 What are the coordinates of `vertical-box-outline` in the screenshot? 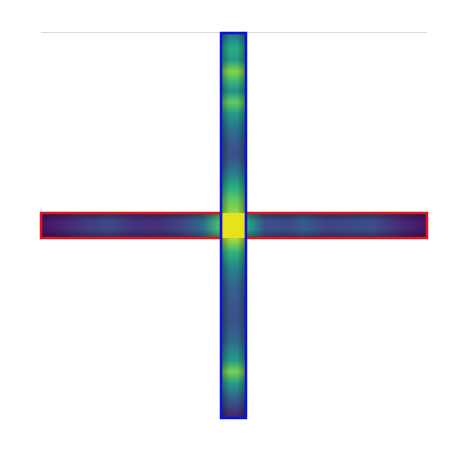 It's located at (233, 225).